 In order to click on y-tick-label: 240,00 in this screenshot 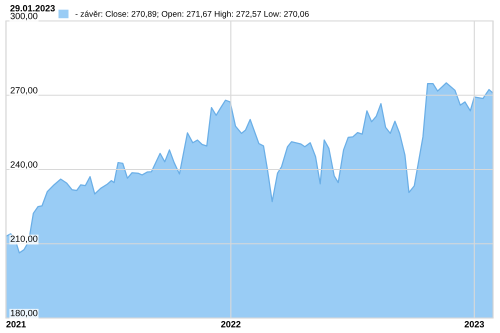, I will do `click(24, 165)`.